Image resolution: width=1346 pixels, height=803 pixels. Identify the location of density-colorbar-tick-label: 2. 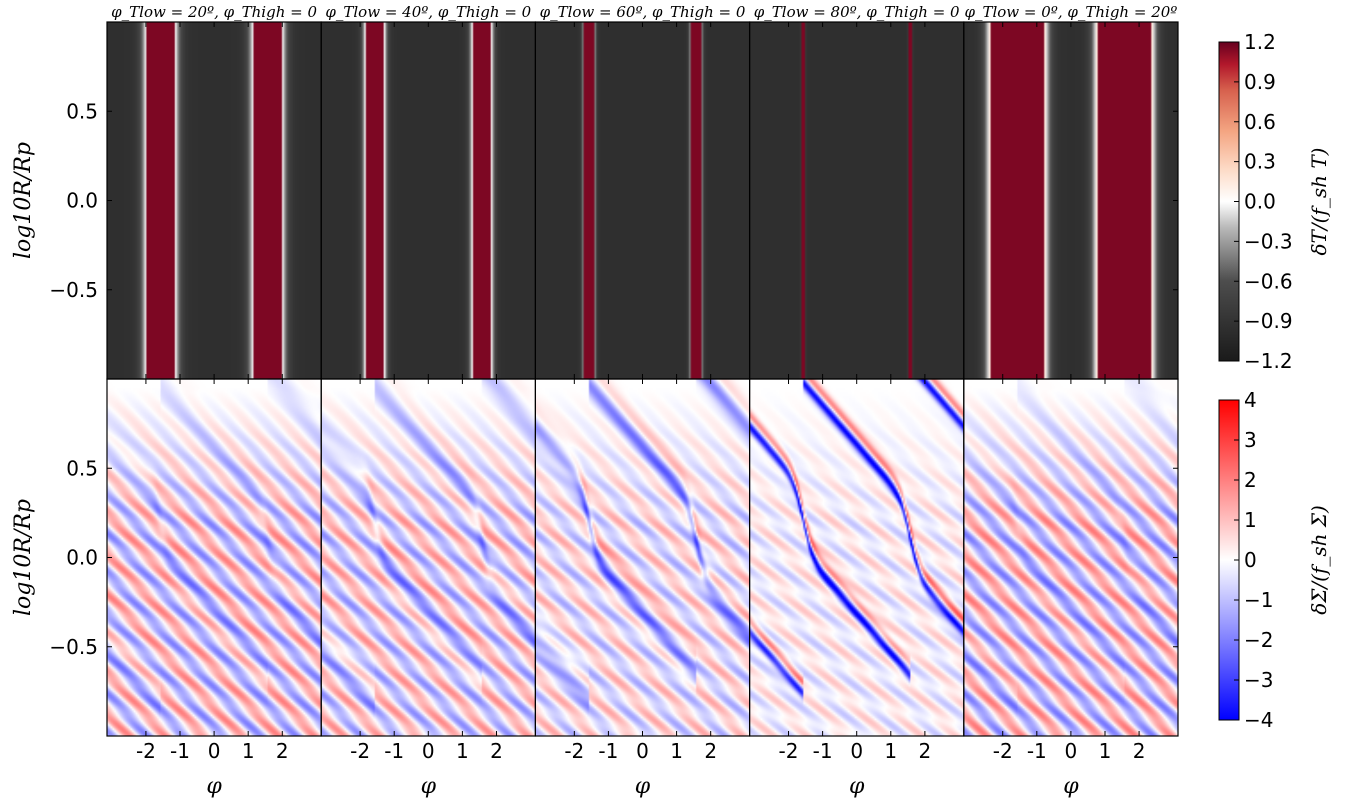
(1250, 480).